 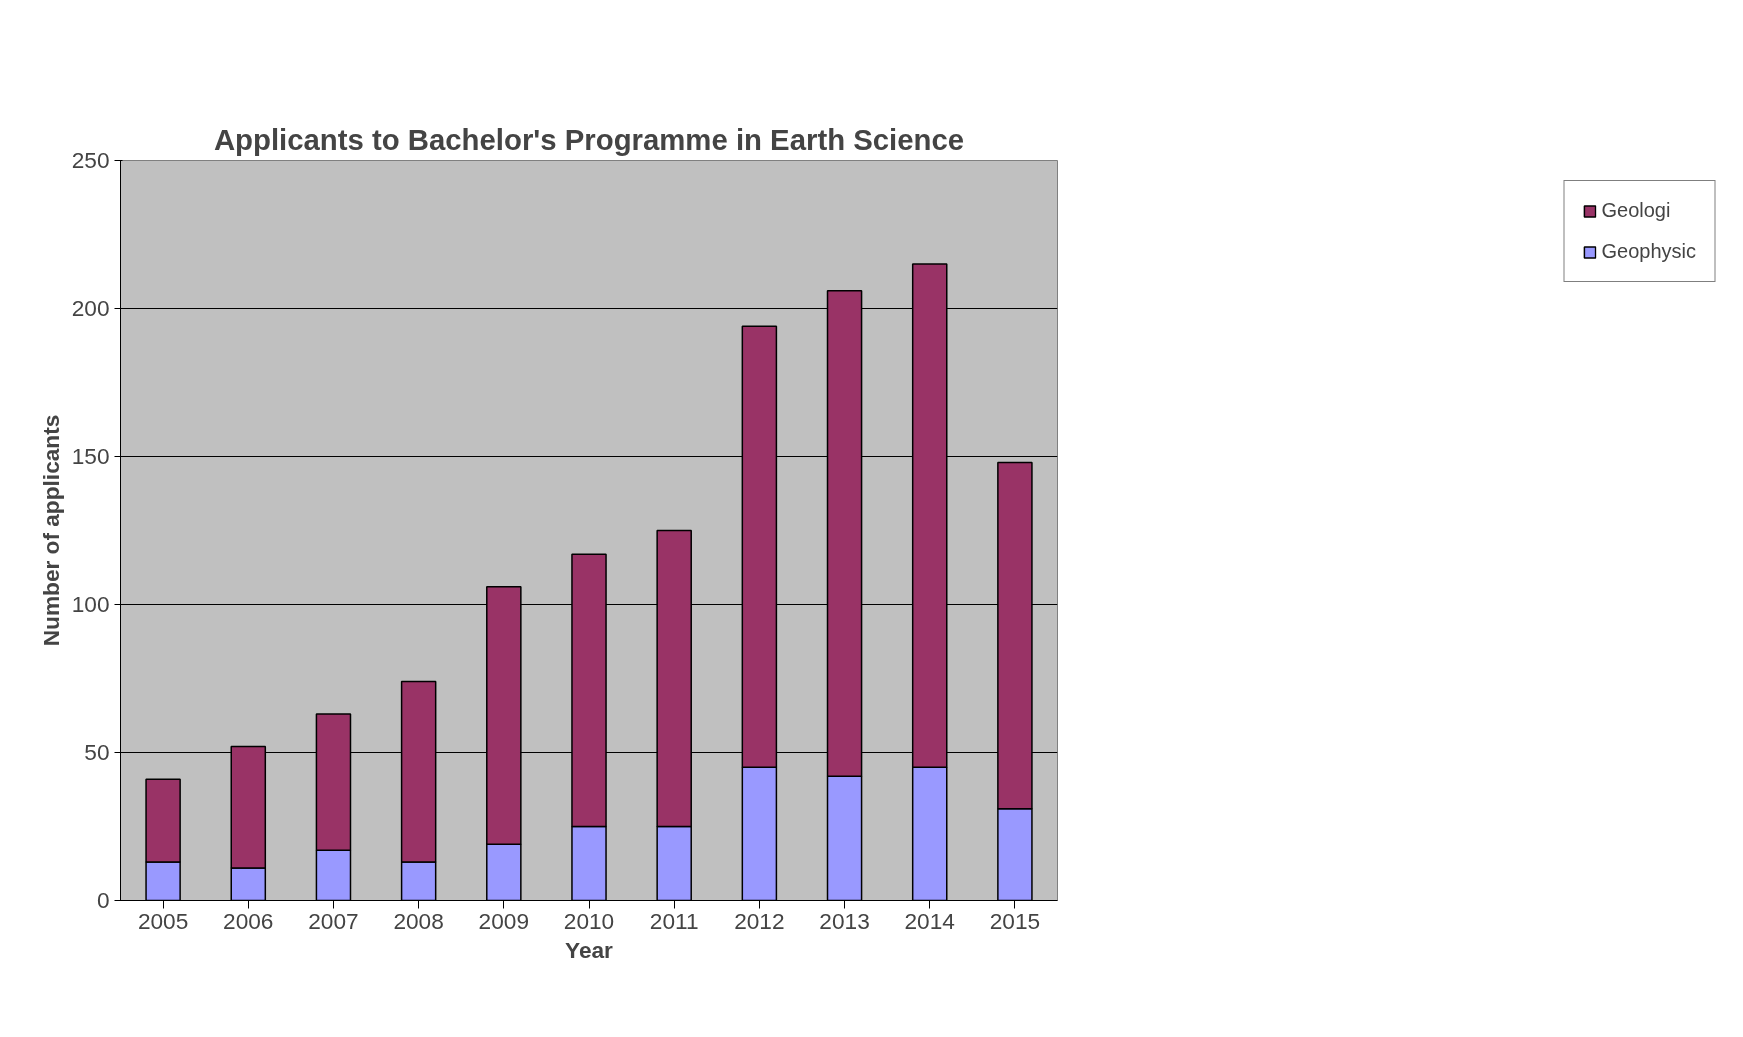 What do you see at coordinates (844, 920) in the screenshot?
I see `x-tick-label: 2013` at bounding box center [844, 920].